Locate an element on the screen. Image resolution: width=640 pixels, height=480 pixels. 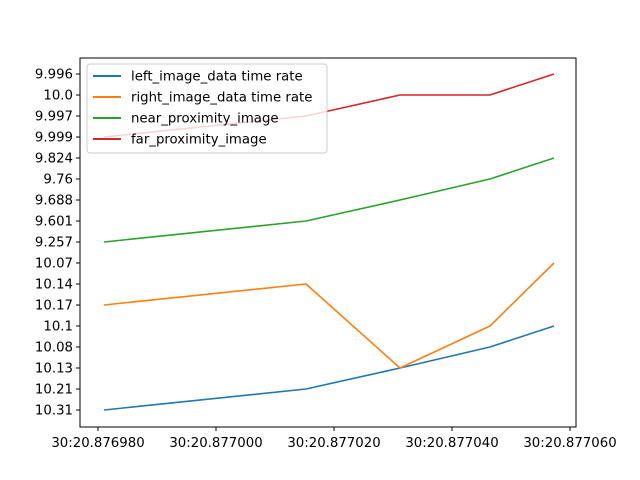
y-tick-label: 9.996 is located at coordinates (54, 75).